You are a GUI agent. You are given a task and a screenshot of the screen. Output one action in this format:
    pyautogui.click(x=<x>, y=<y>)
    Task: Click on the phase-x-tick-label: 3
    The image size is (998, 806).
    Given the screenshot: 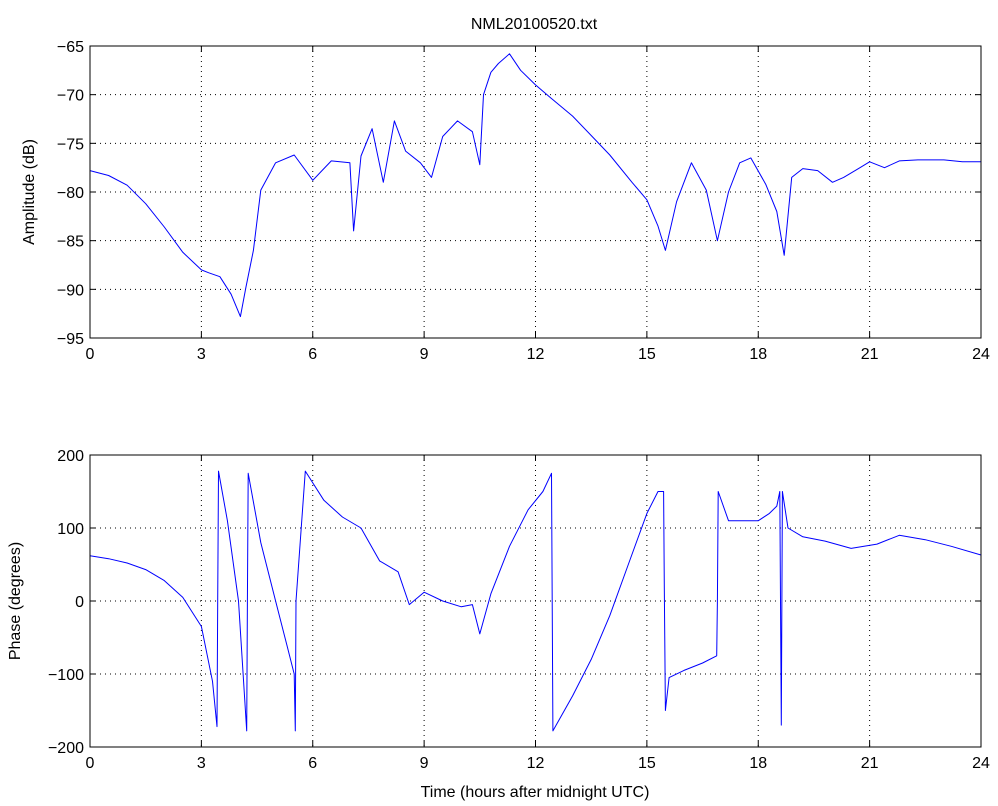 What is the action you would take?
    pyautogui.click(x=201, y=763)
    